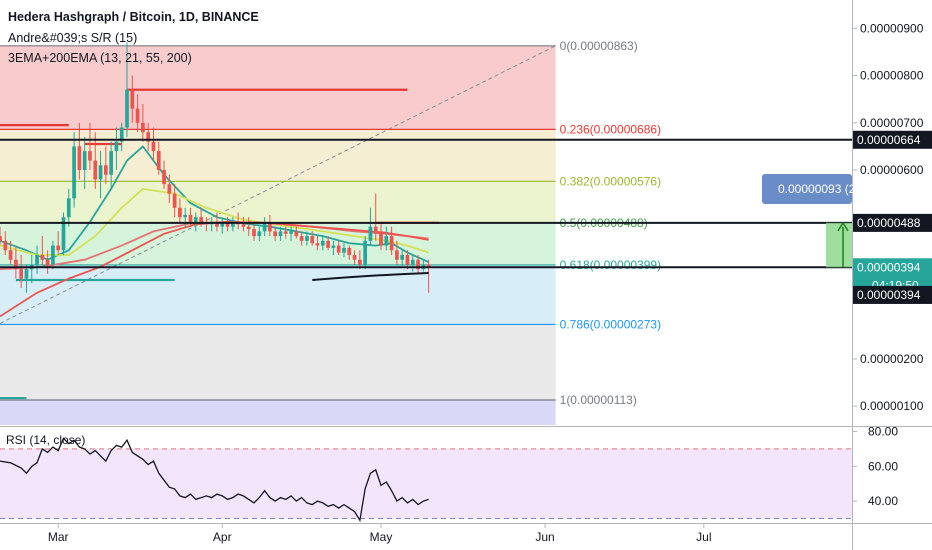 This screenshot has width=932, height=550. What do you see at coordinates (883, 466) in the screenshot?
I see `rsi-tick-label: 60.00` at bounding box center [883, 466].